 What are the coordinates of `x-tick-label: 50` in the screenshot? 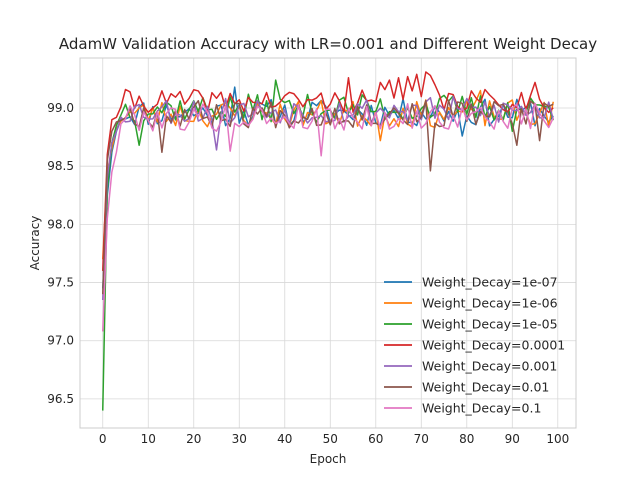 It's located at (330, 439).